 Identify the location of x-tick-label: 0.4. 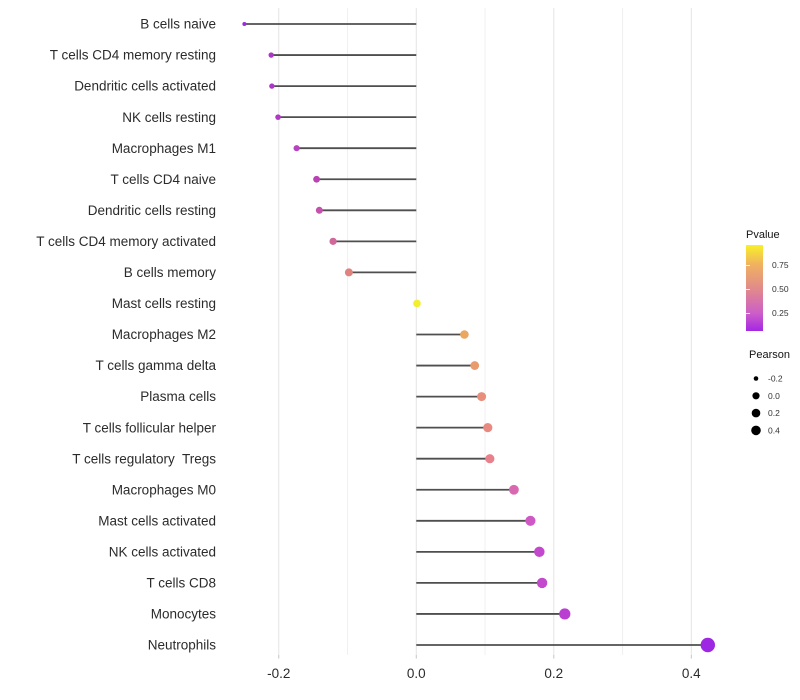
(691, 673).